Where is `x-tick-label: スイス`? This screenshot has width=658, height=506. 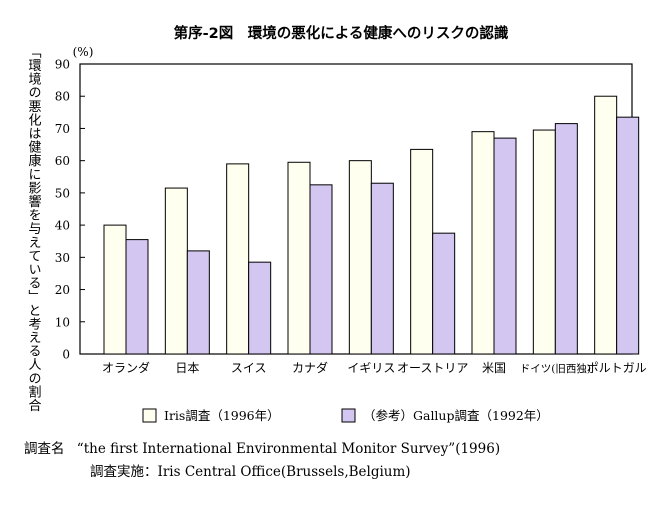 x-tick-label: スイス is located at coordinates (249, 368).